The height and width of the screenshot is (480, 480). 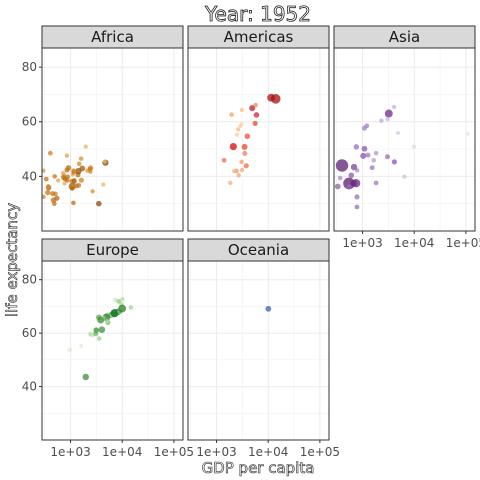 I want to click on panel-border-europe, so click(x=112, y=350).